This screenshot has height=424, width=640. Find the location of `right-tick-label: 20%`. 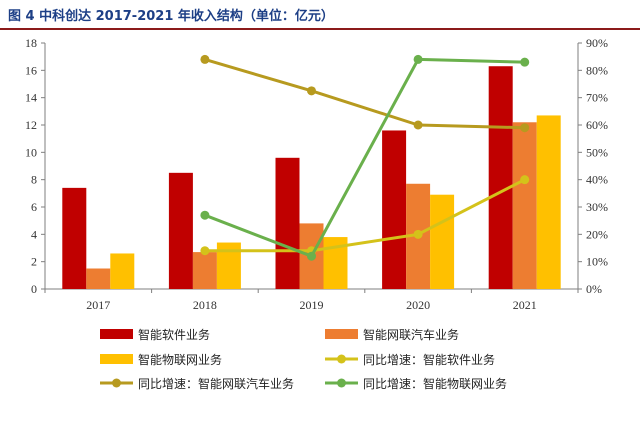

right-tick-label: 20% is located at coordinates (597, 234).